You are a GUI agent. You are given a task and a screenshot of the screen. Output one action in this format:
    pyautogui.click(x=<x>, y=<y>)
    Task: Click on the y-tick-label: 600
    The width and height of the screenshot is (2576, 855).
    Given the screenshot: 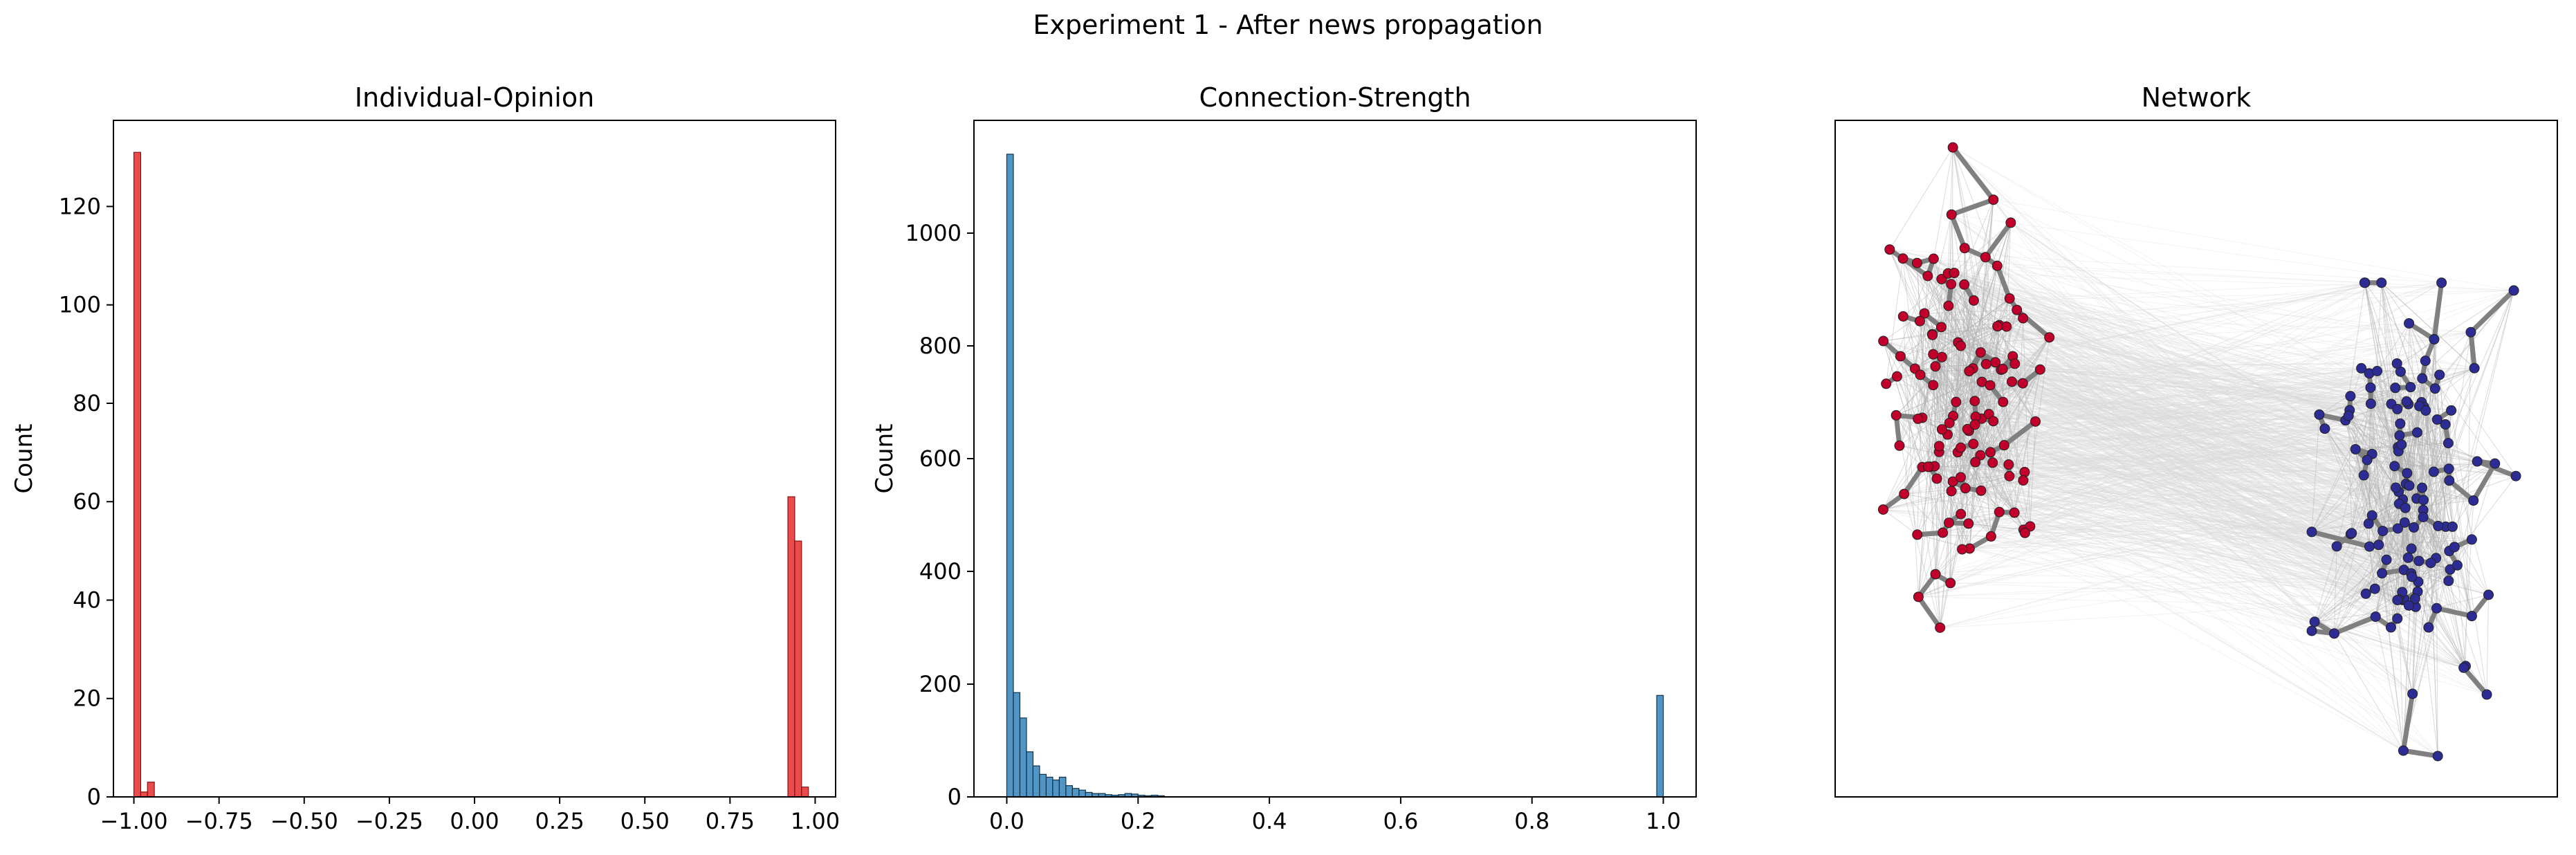 What is the action you would take?
    pyautogui.click(x=940, y=458)
    